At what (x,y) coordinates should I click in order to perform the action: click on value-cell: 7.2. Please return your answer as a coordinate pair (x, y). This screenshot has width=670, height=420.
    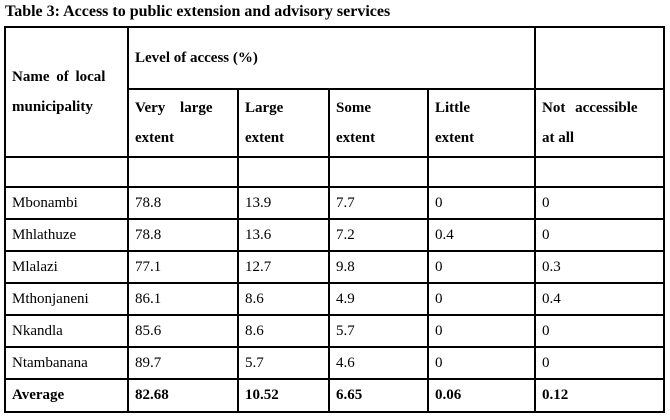
    Looking at the image, I should click on (378, 235).